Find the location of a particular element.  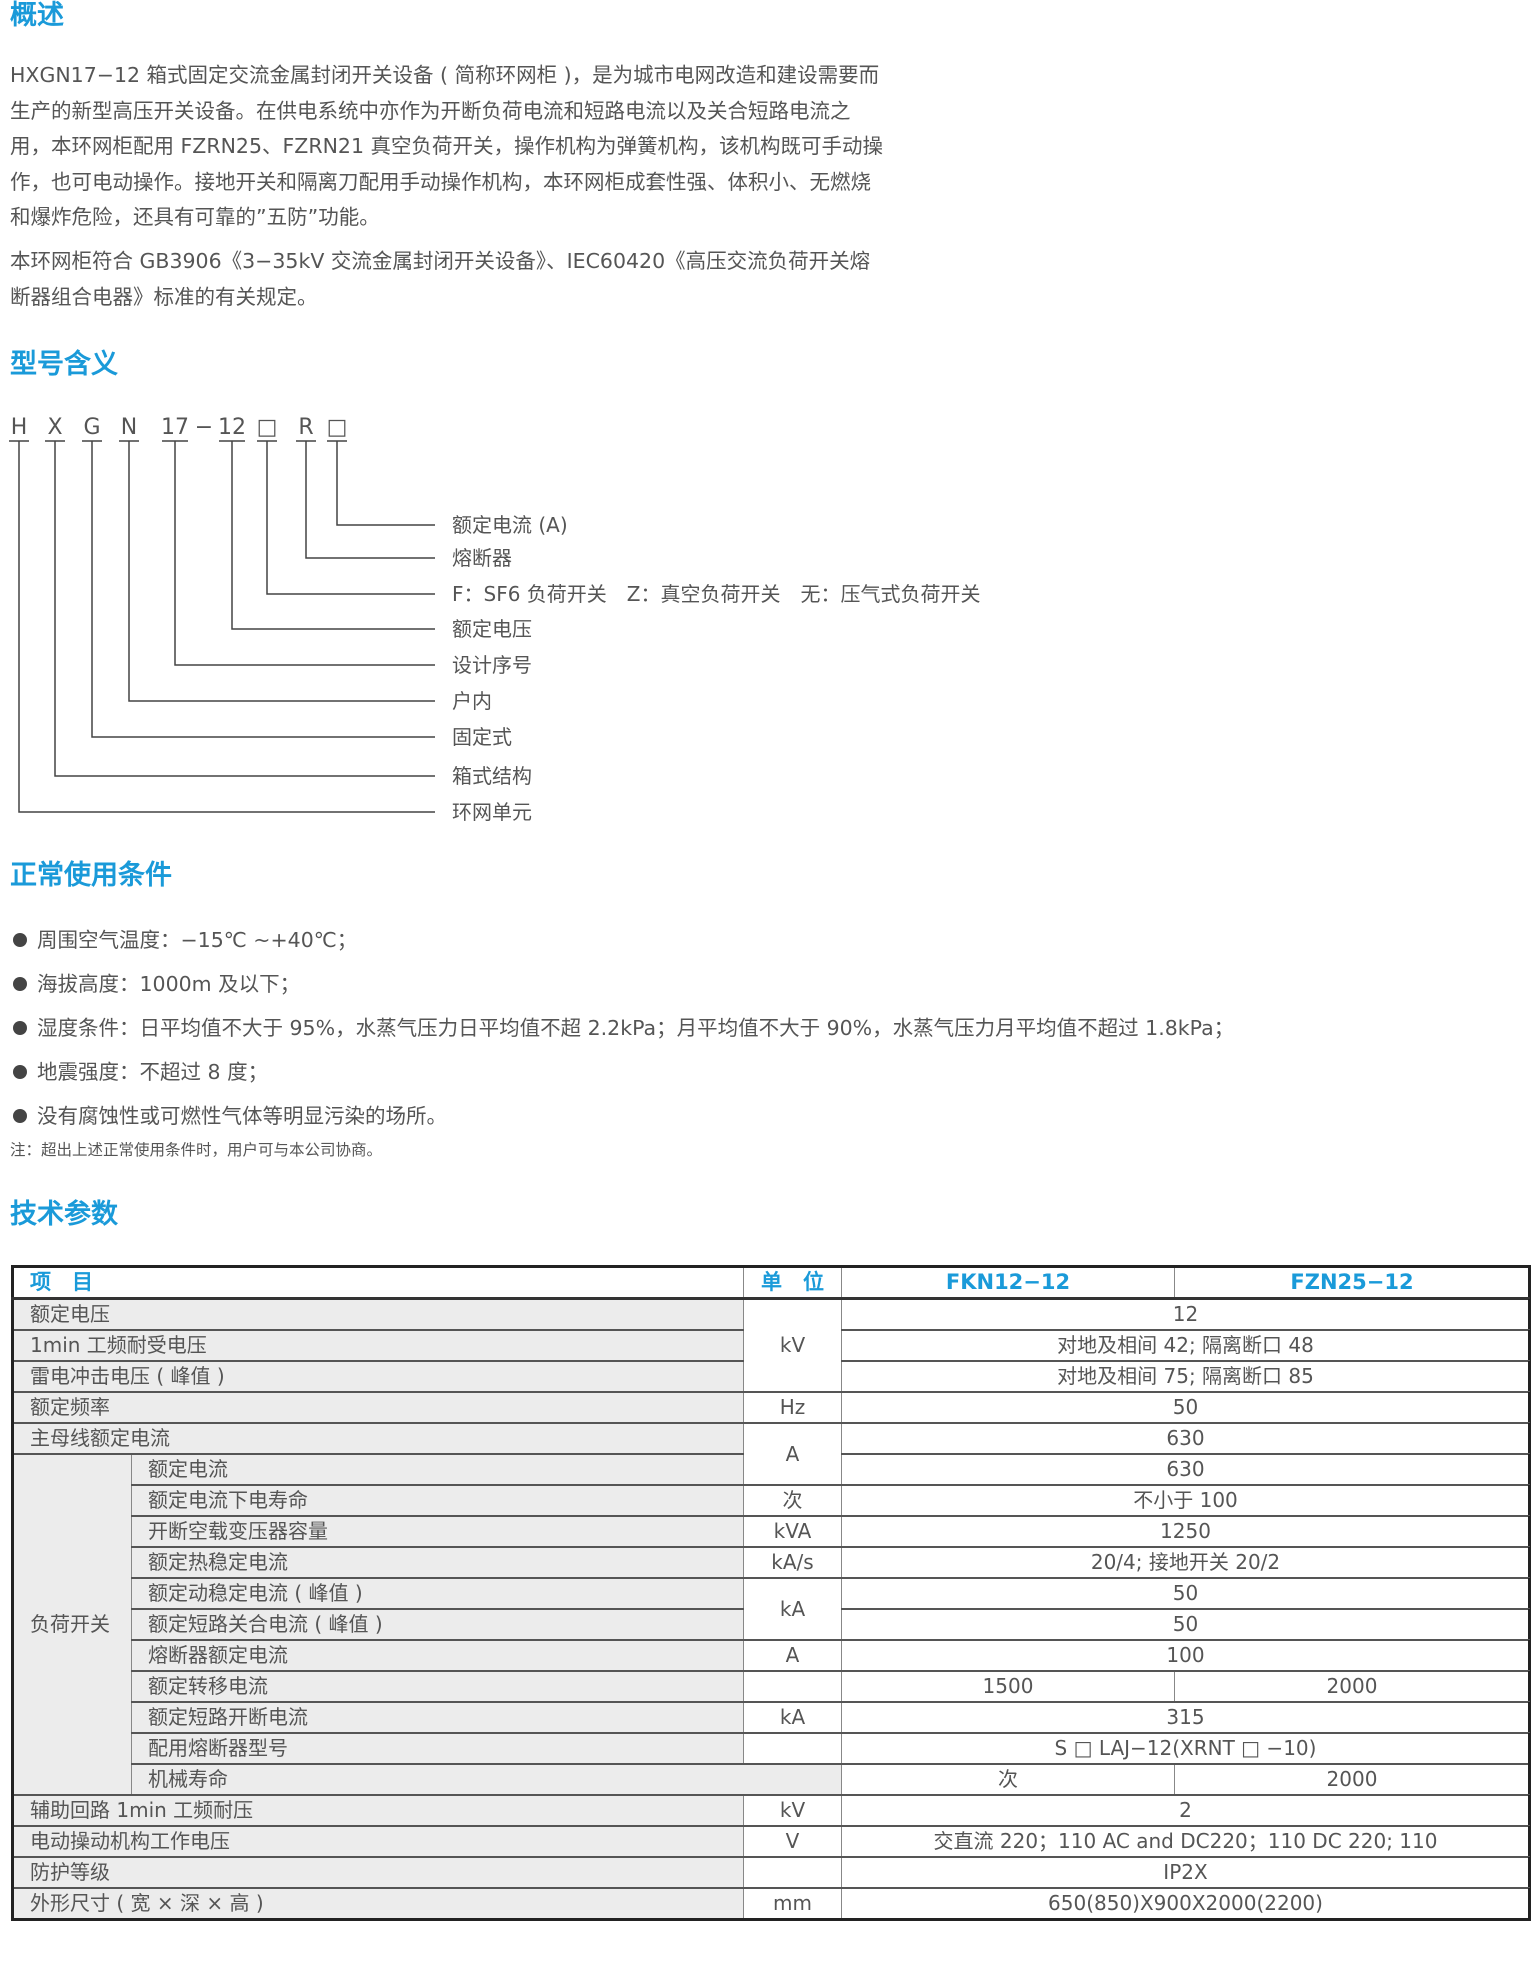

row-value: 12 is located at coordinates (1185, 1314).